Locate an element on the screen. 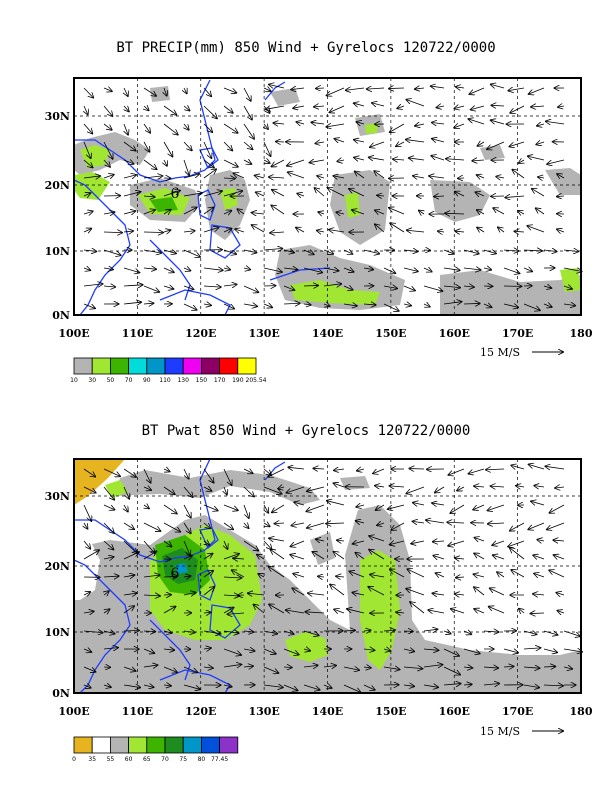 The width and height of the screenshot is (612, 792). colorbar-label: 10 is located at coordinates (74, 380).